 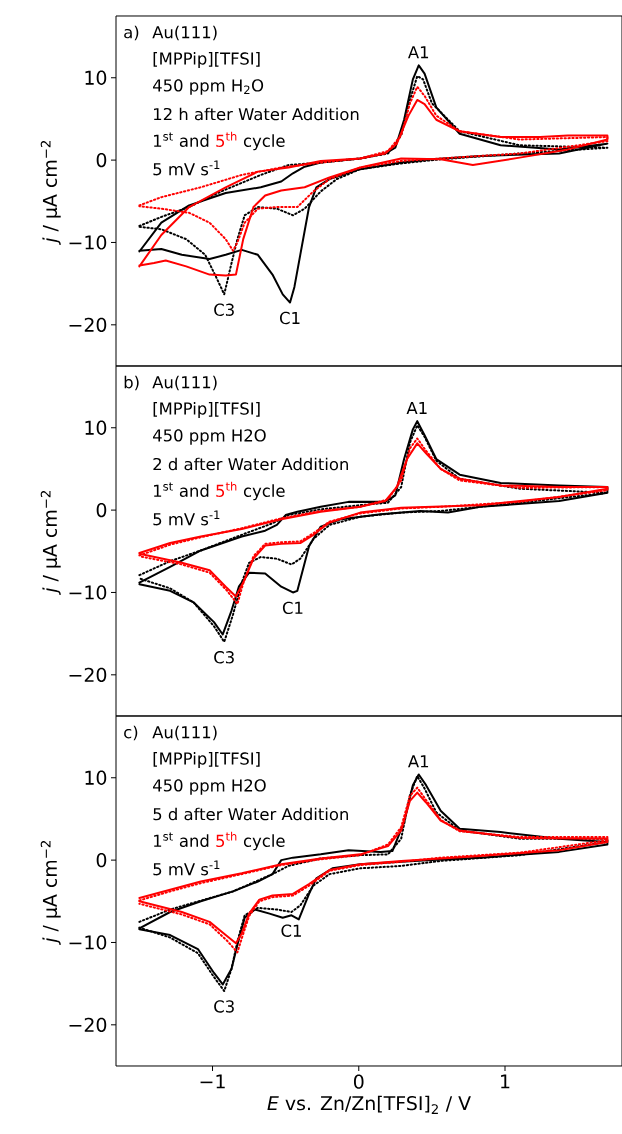 I want to click on x-tick-label: 1, so click(x=505, y=1081).